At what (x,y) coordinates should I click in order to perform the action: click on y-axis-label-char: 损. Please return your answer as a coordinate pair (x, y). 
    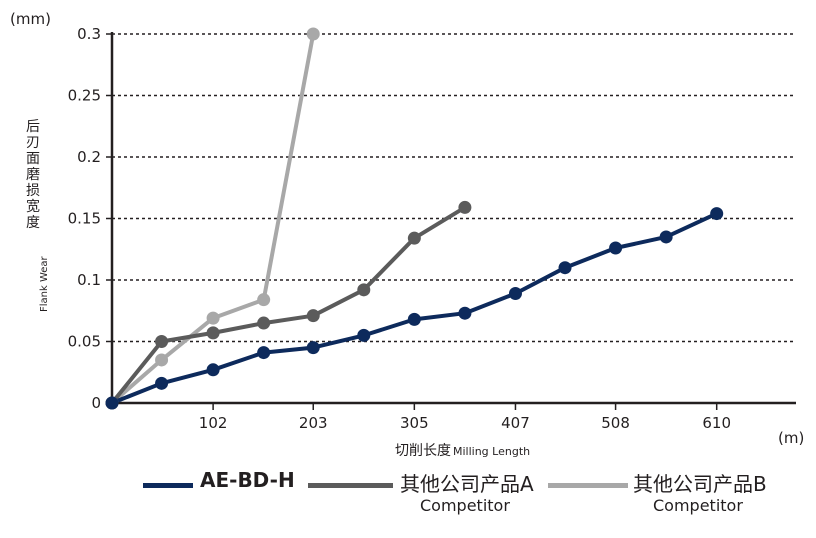
    Looking at the image, I should click on (33, 191).